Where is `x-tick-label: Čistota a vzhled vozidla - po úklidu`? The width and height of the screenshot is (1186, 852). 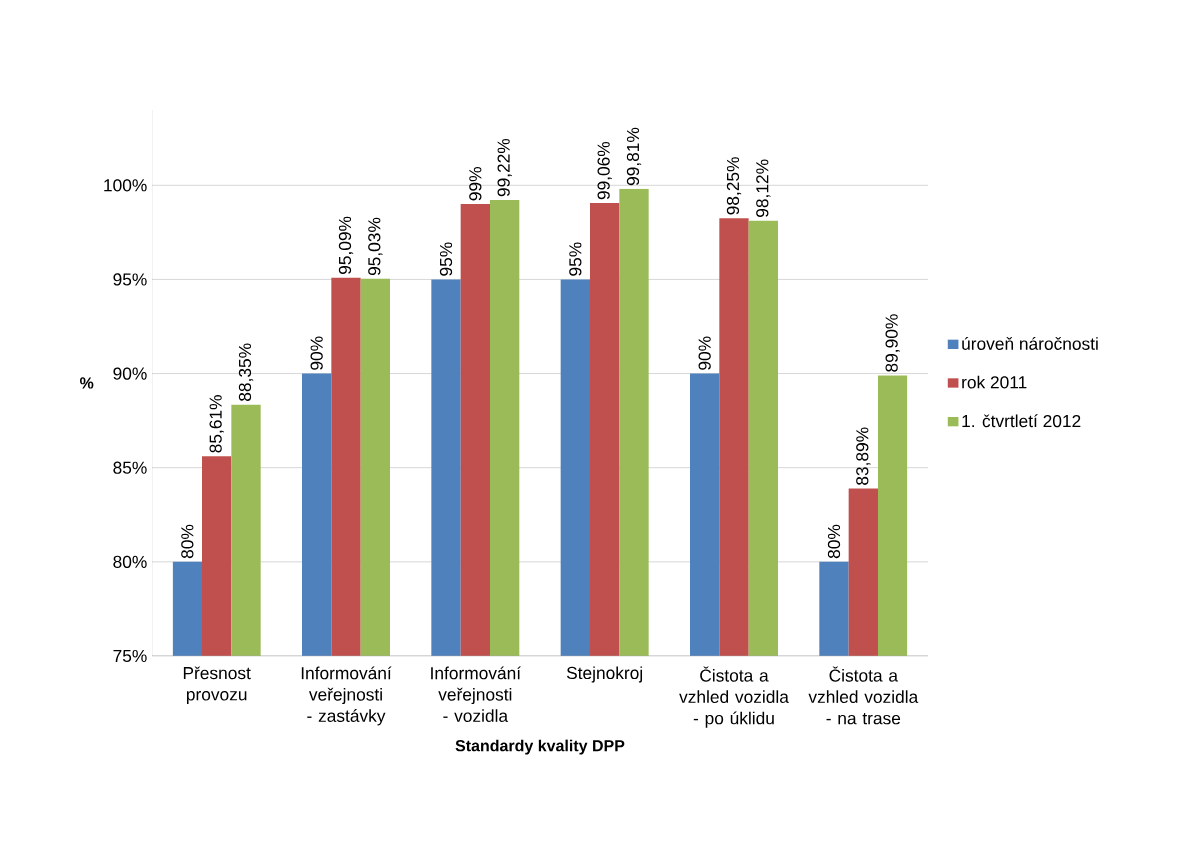
x-tick-label: Čistota a vzhled vozidla - po úklidu is located at coordinates (734, 697).